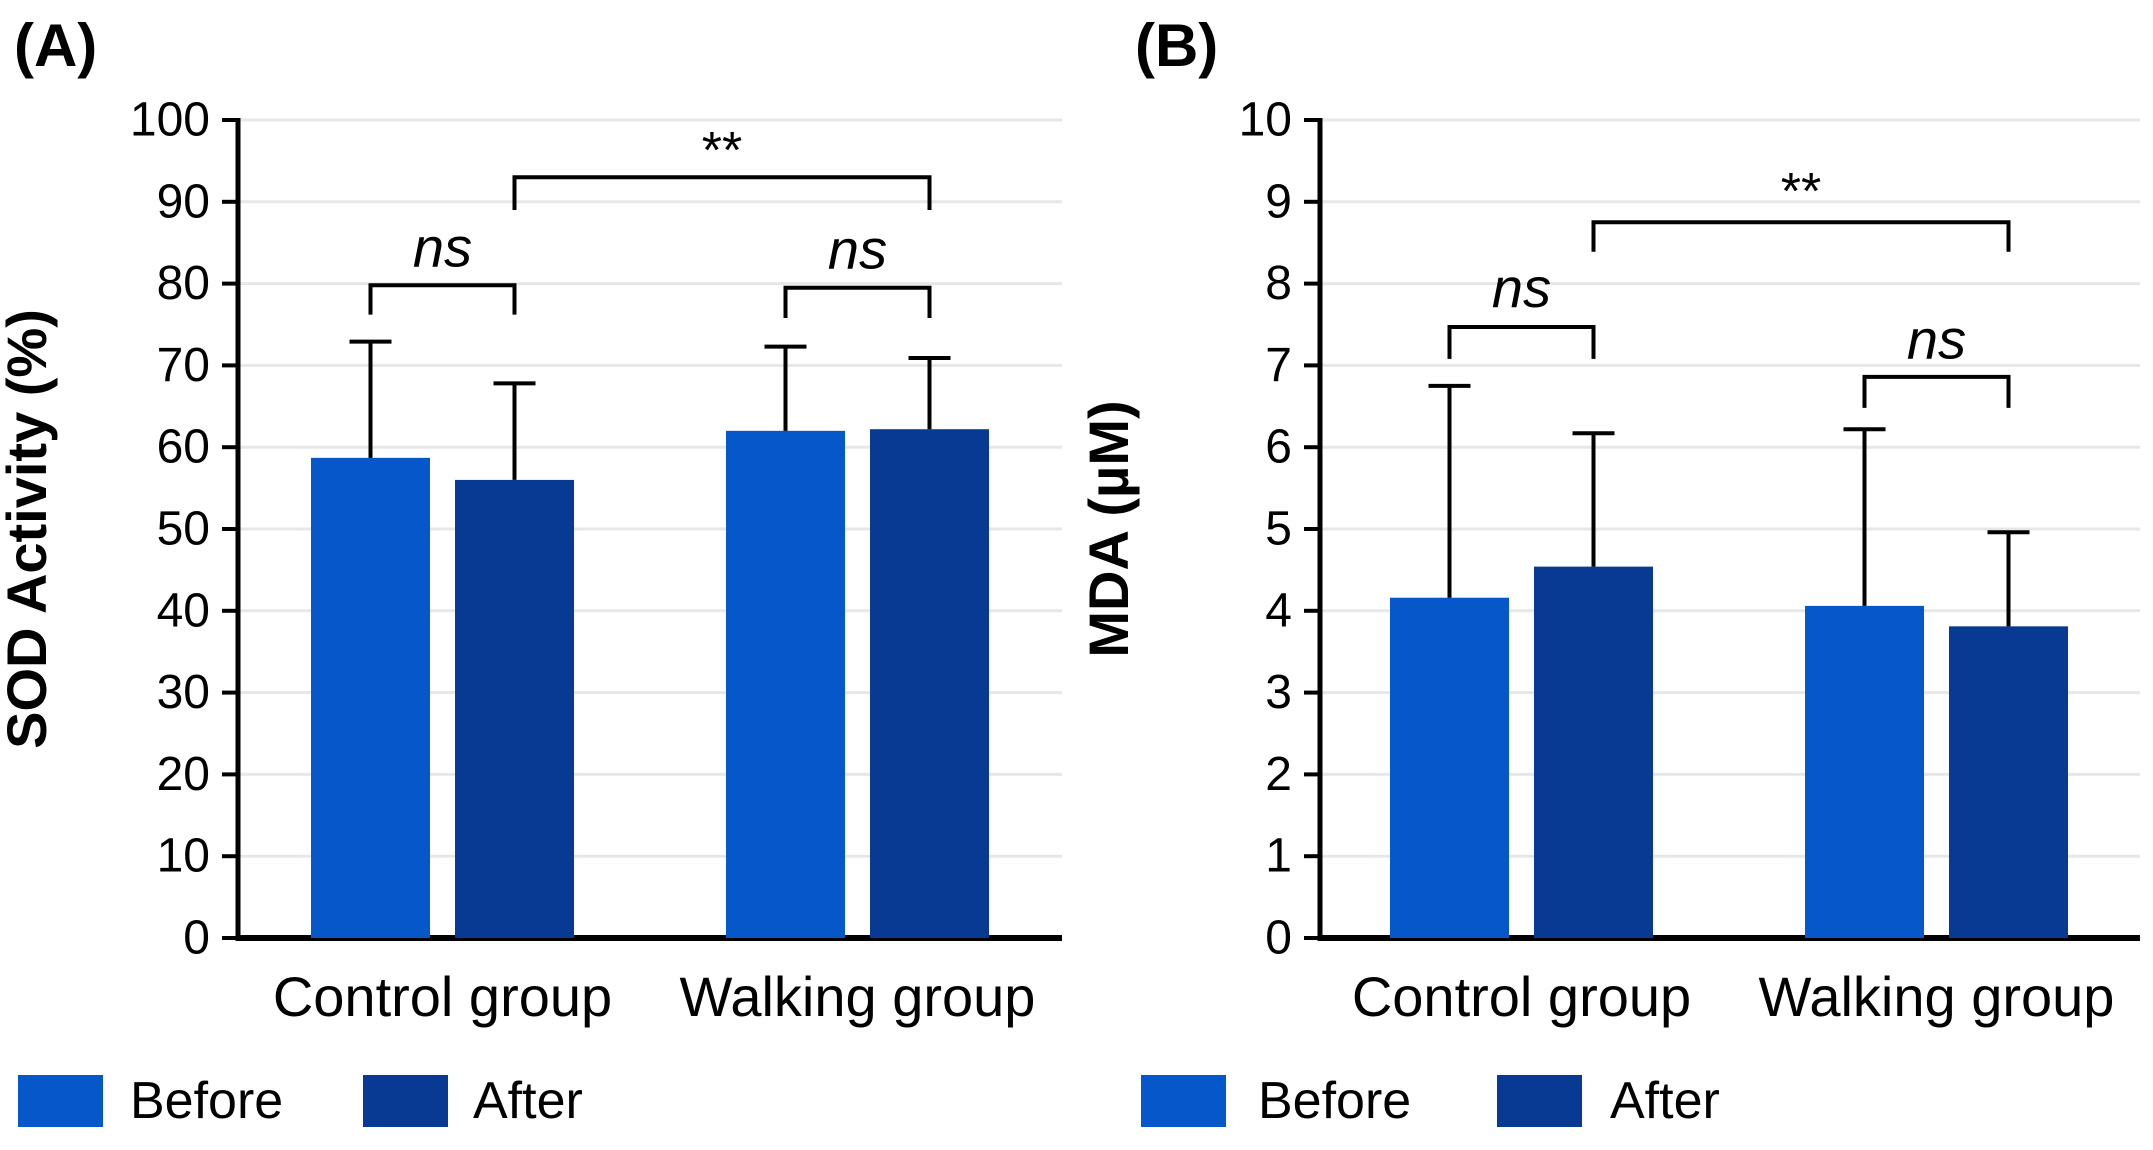 The height and width of the screenshot is (1150, 2153). Describe the element at coordinates (1278, 447) in the screenshot. I see `y-tick-label-6: 6` at that location.